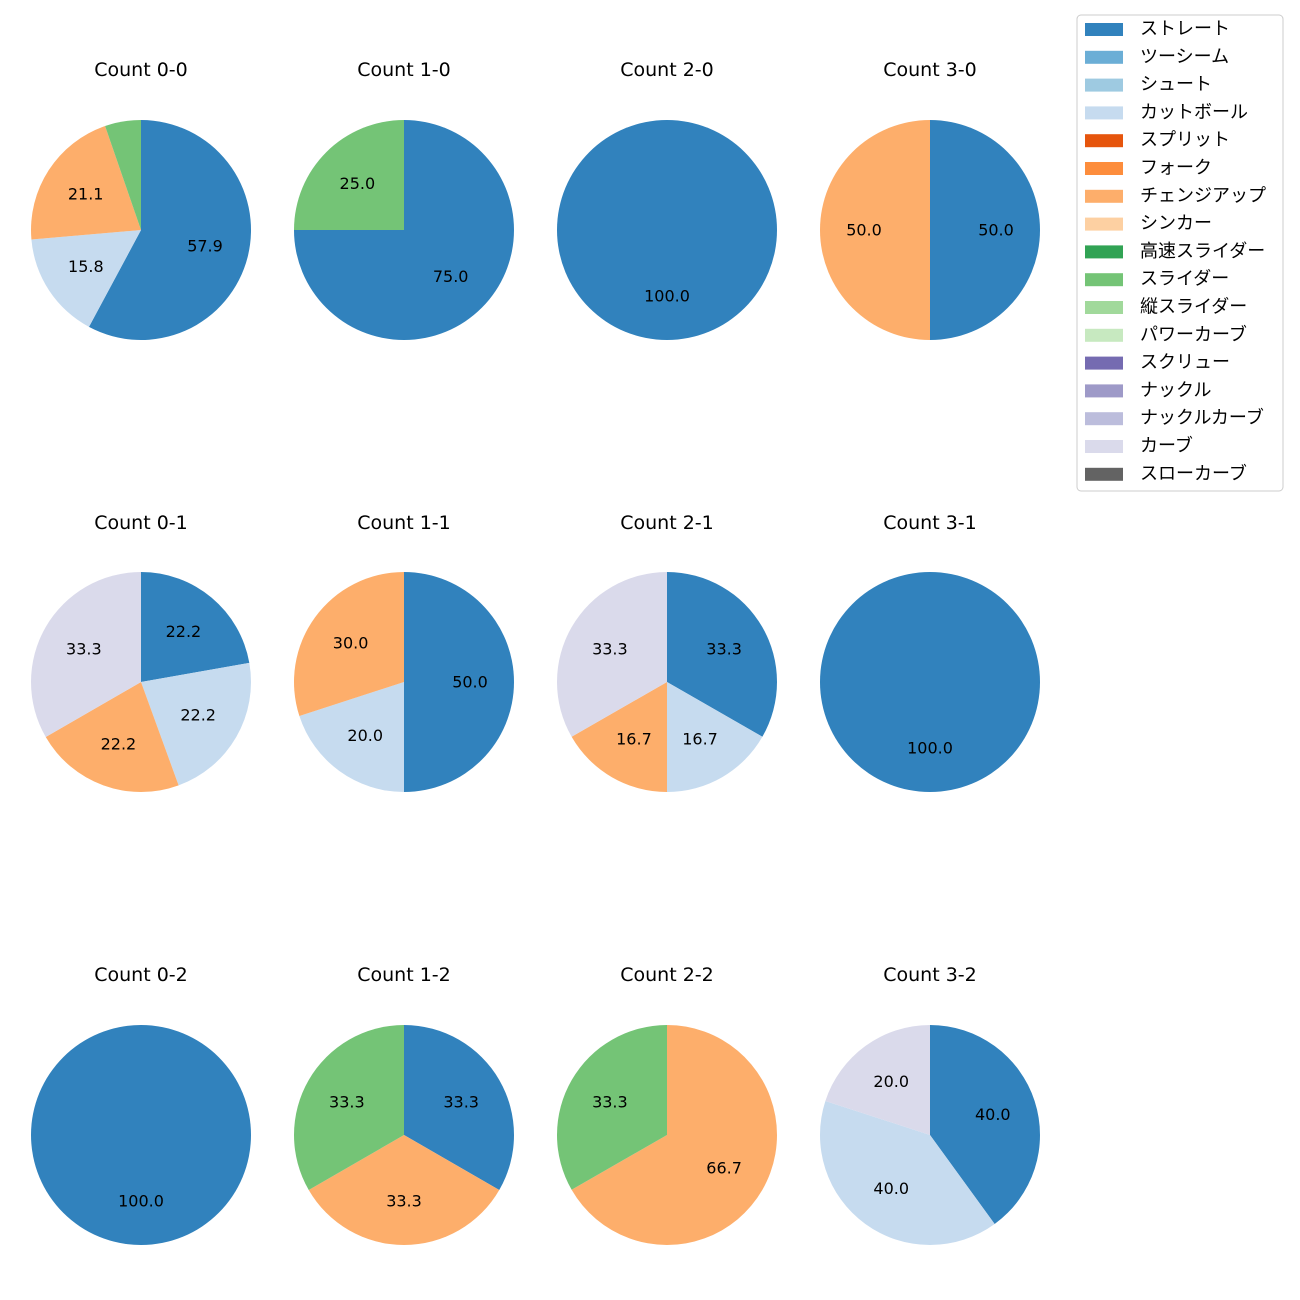  I want to click on legend-entry: カーブ, so click(1139, 446).